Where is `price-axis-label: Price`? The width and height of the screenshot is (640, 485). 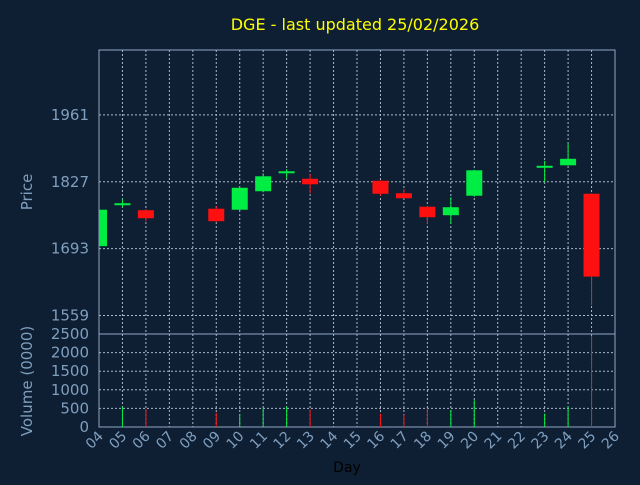
price-axis-label: Price is located at coordinates (27, 192).